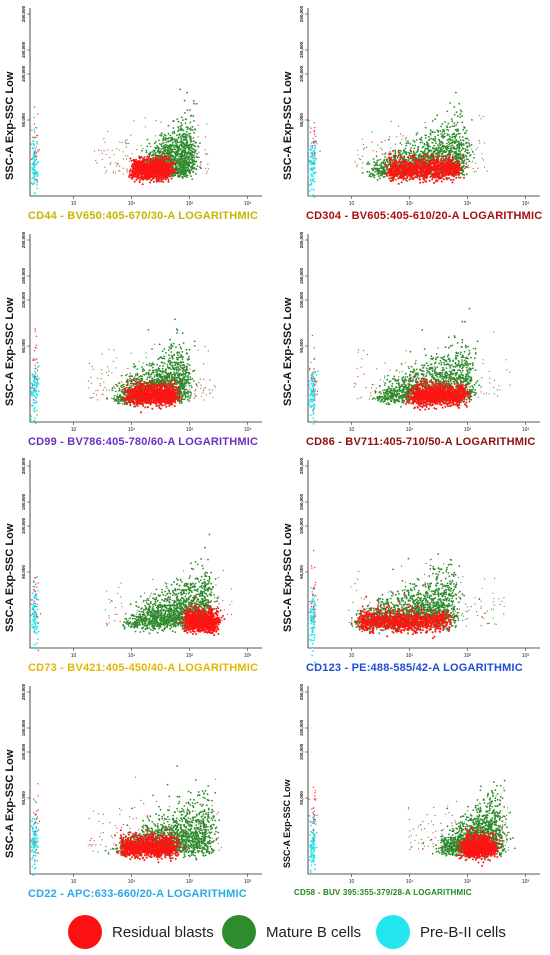 The image size is (550, 955). What do you see at coordinates (441, 932) in the screenshot?
I see `legend-item-pre-b-ii-cells: Pre-B-II cells` at bounding box center [441, 932].